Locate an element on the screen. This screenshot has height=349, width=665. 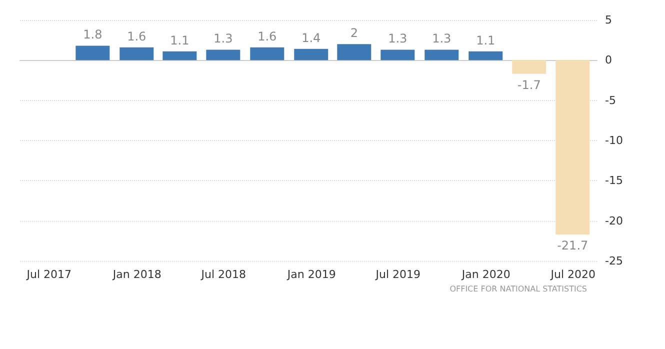
data-label: -1.7 is located at coordinates (529, 85).